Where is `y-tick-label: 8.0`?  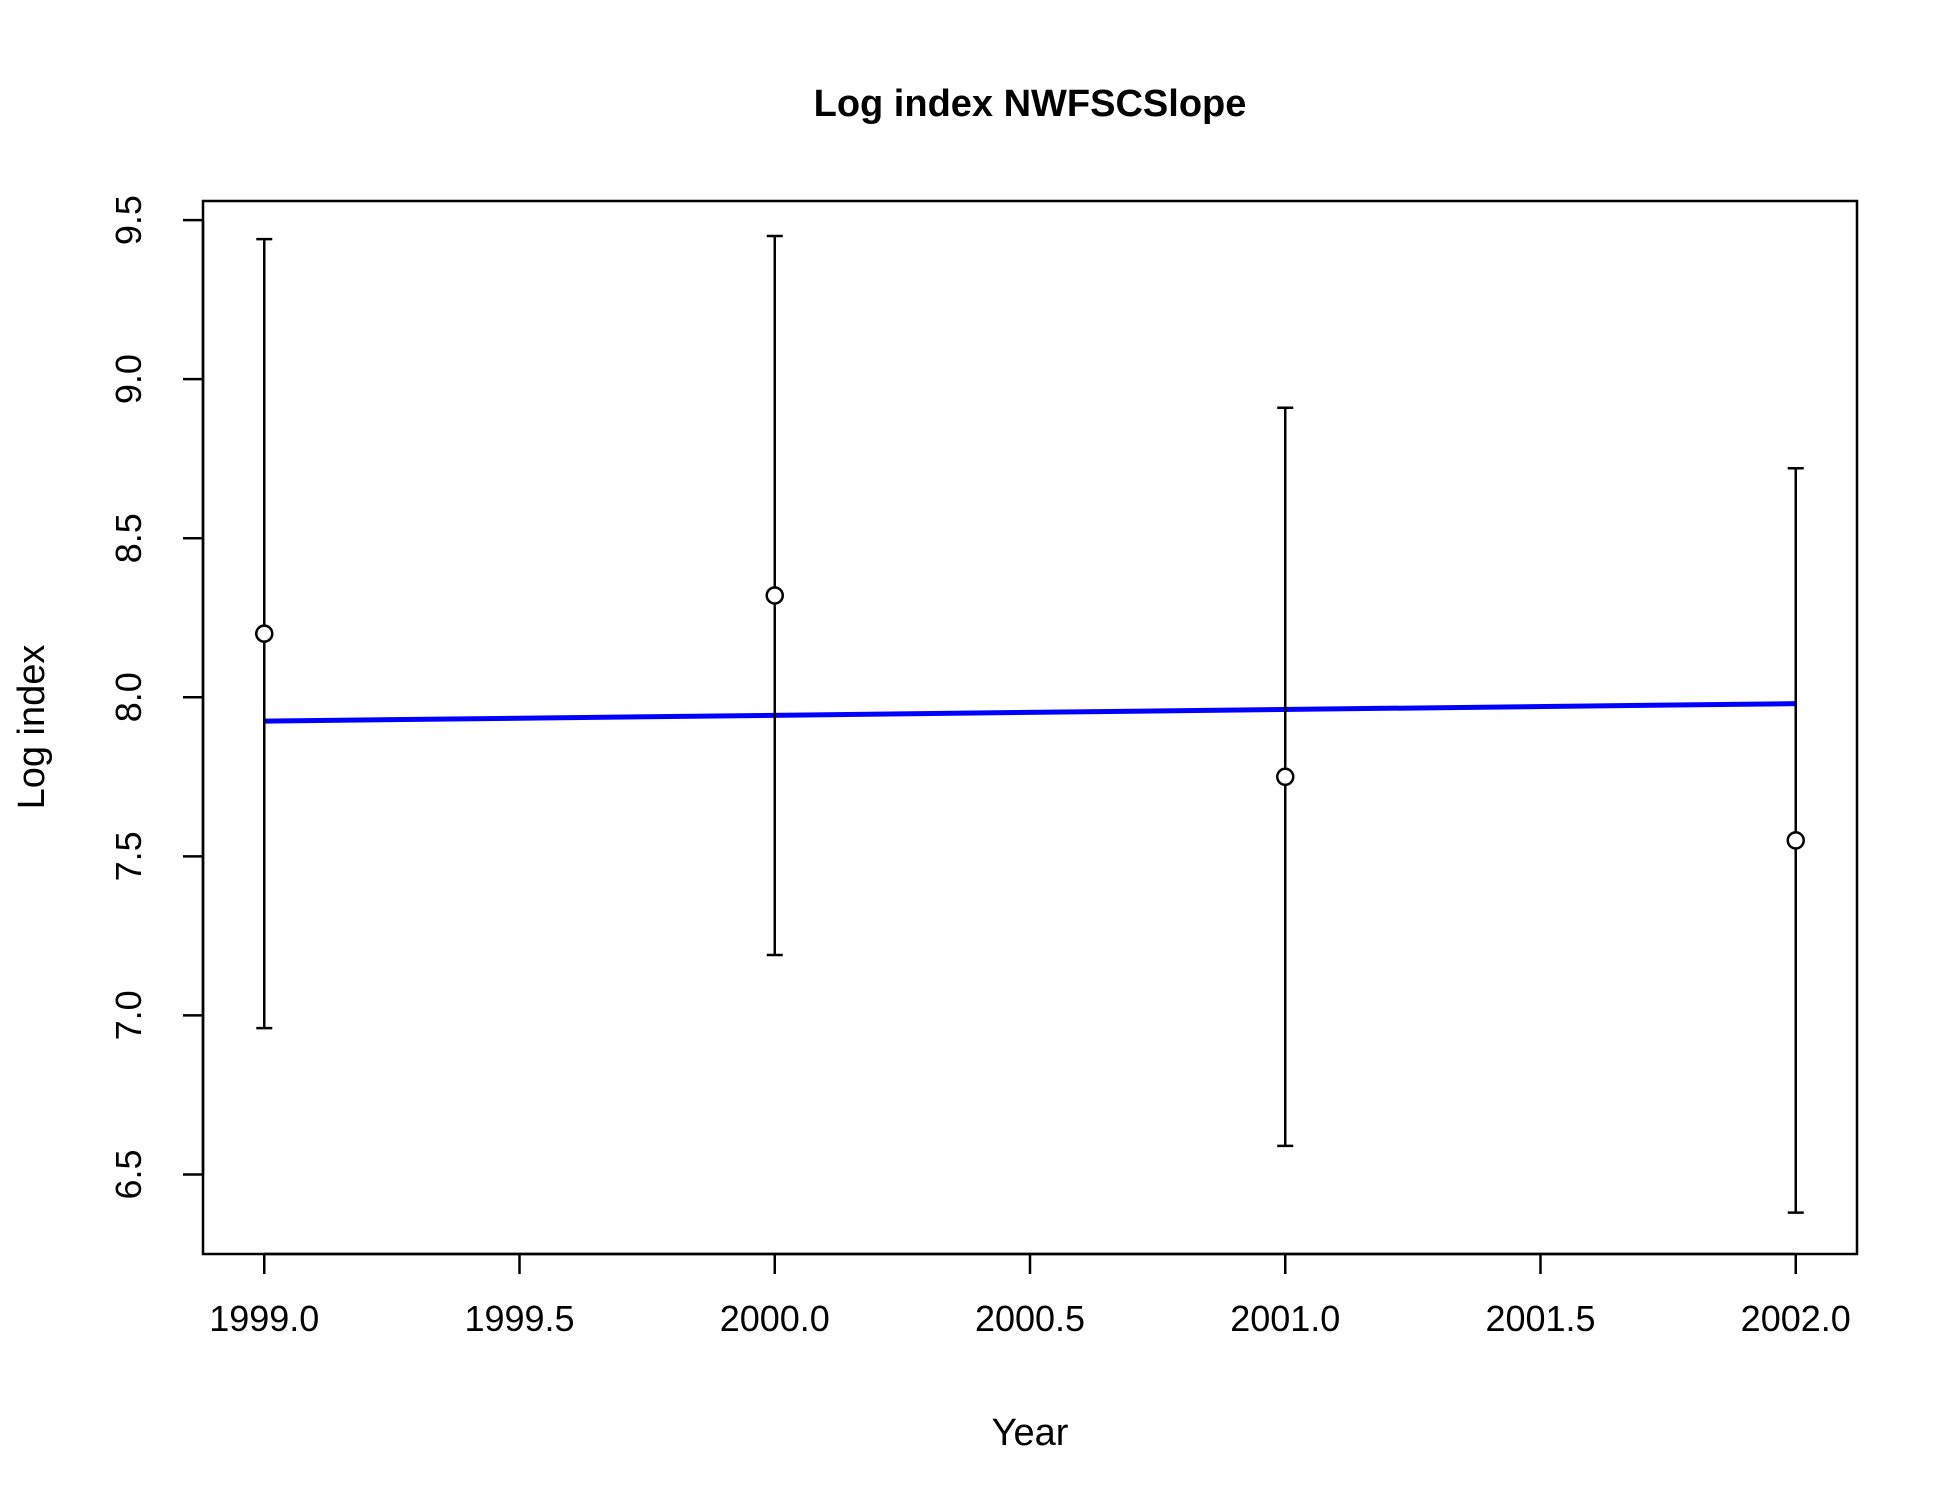 y-tick-label: 8.0 is located at coordinates (128, 697).